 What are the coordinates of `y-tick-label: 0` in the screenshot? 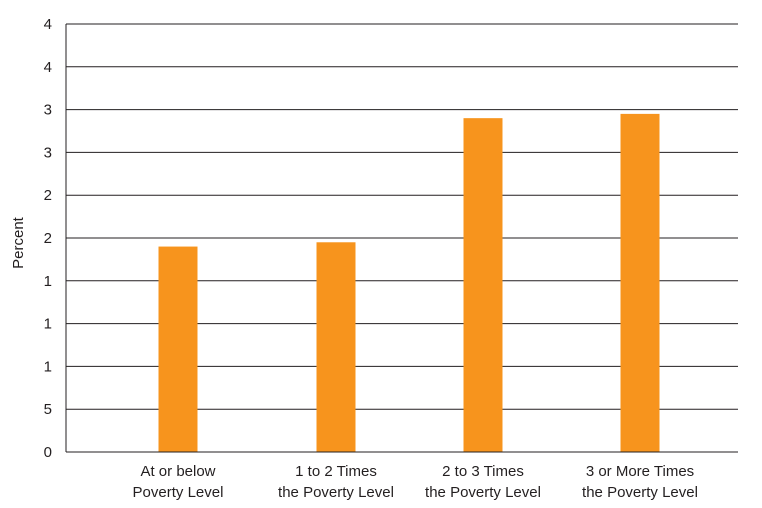 It's located at (48, 452).